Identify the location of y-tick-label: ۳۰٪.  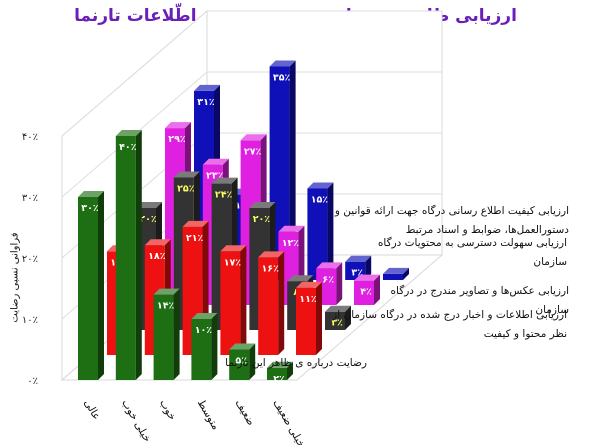
(30, 198).